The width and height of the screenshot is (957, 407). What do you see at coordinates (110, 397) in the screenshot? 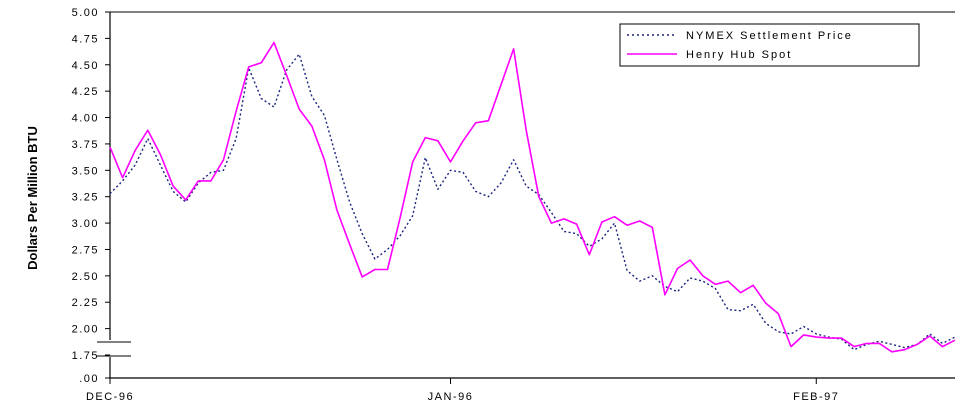
I see `x-tick-label: DEC-96` at bounding box center [110, 397].